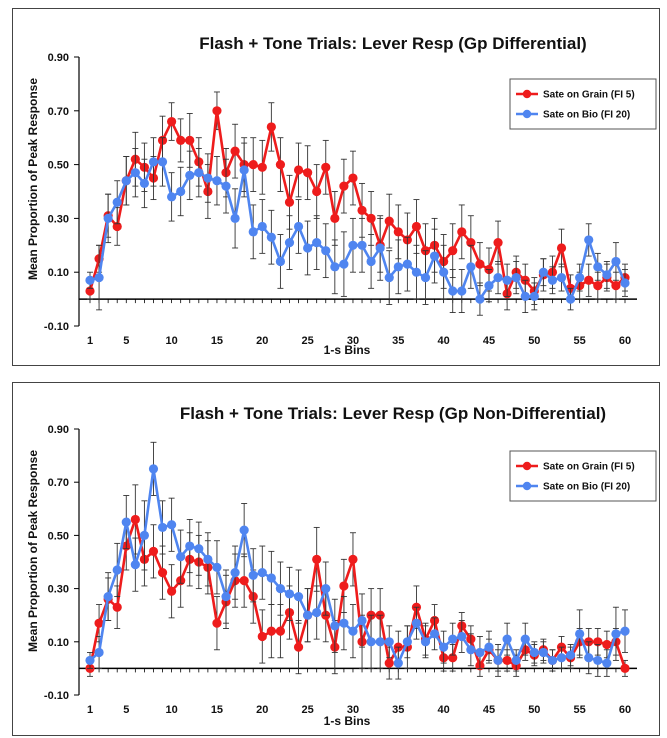  What do you see at coordinates (58, 430) in the screenshot?
I see `y-tick-label: 0.90` at bounding box center [58, 430].